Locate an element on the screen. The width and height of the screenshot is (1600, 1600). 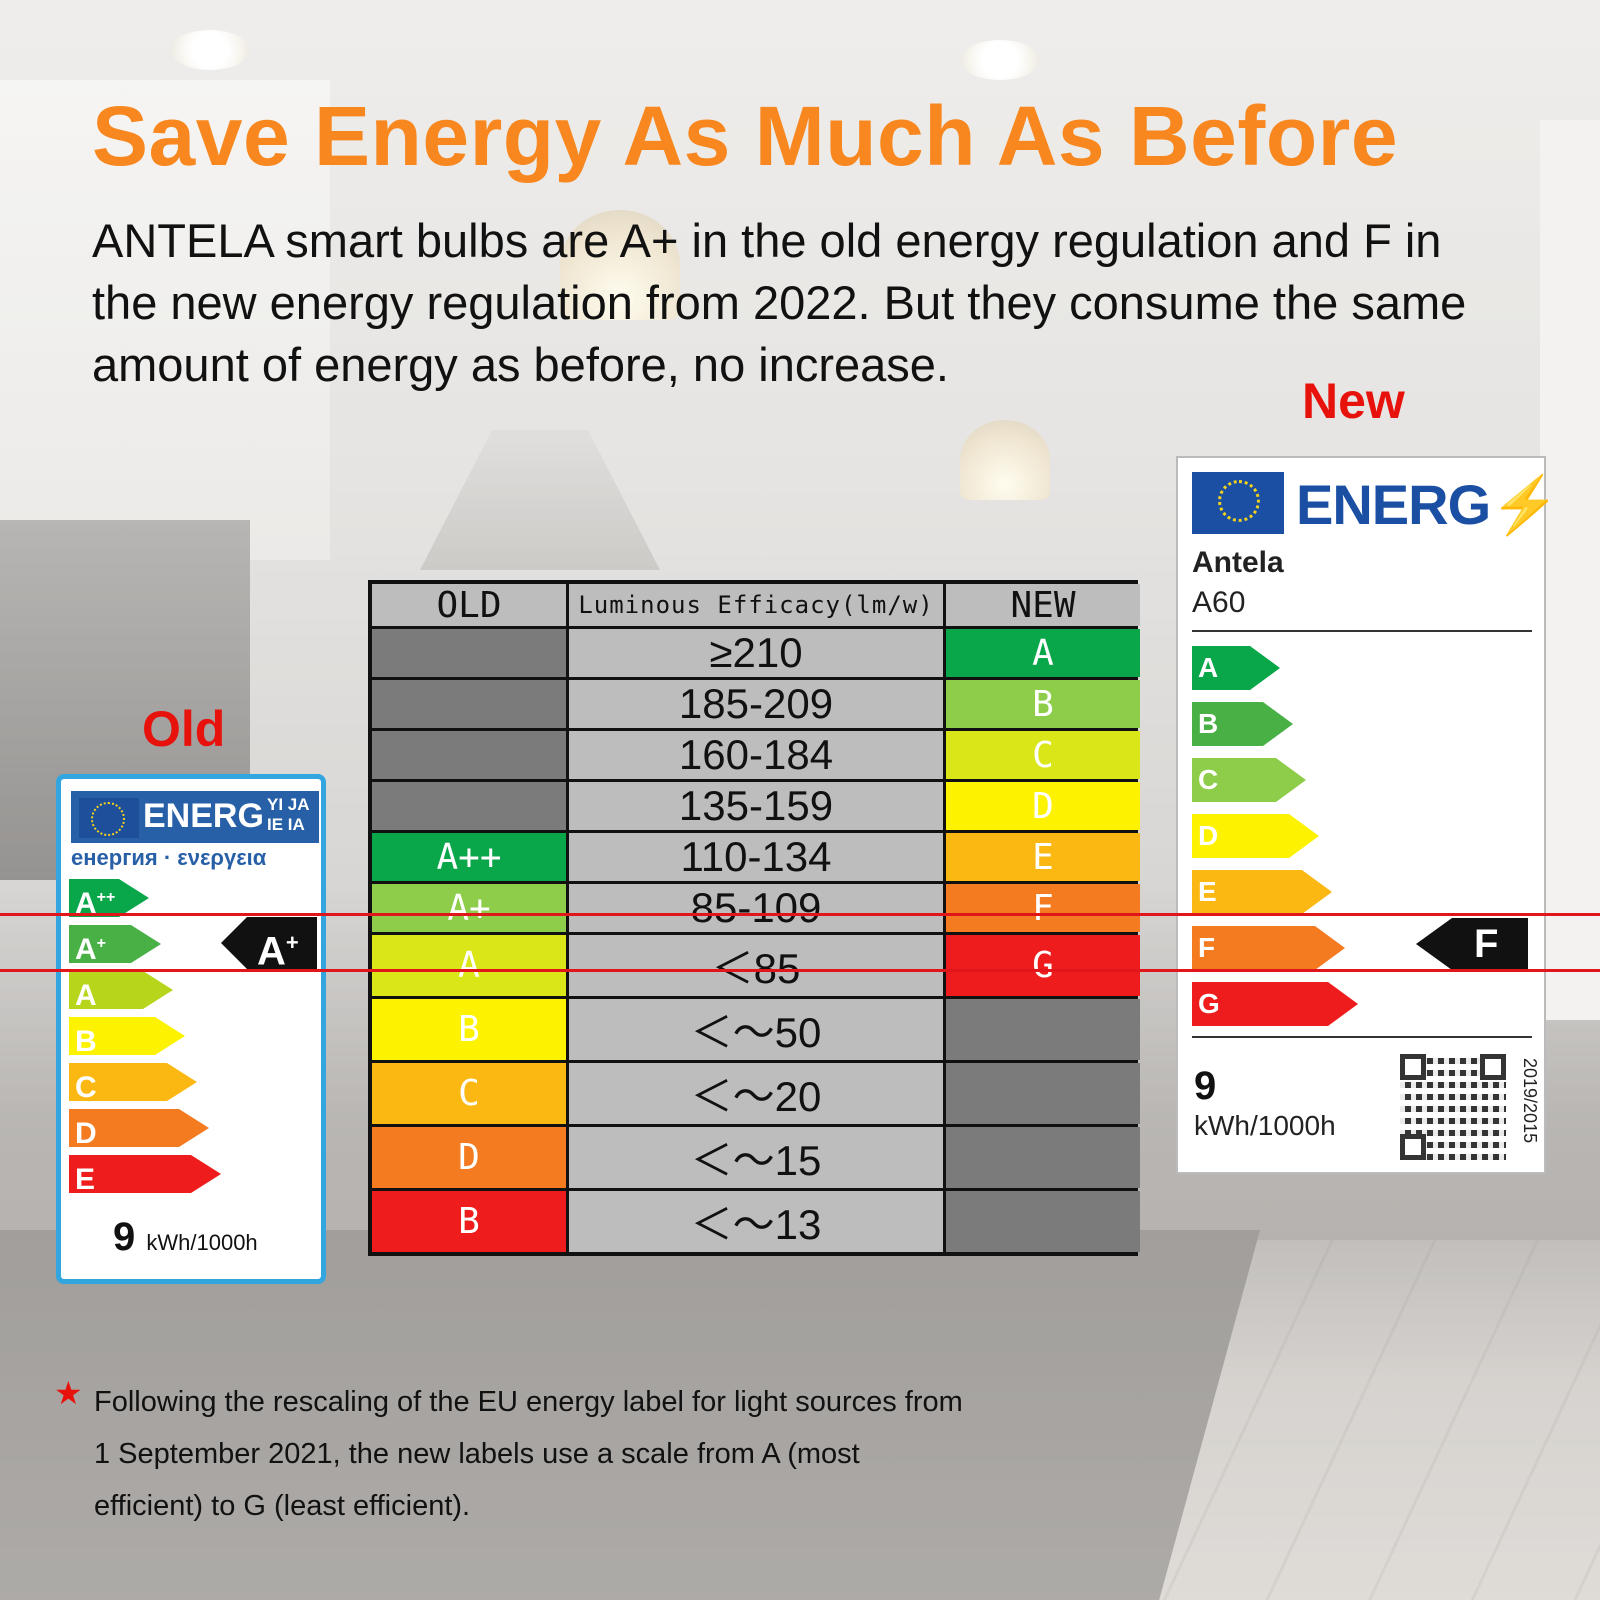
new-class-cell: F is located at coordinates (1043, 908).